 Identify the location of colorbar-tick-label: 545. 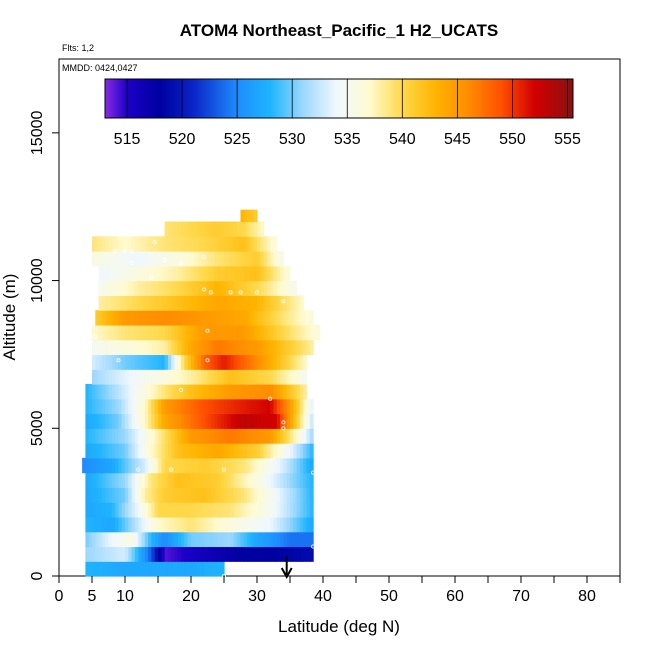
(457, 139).